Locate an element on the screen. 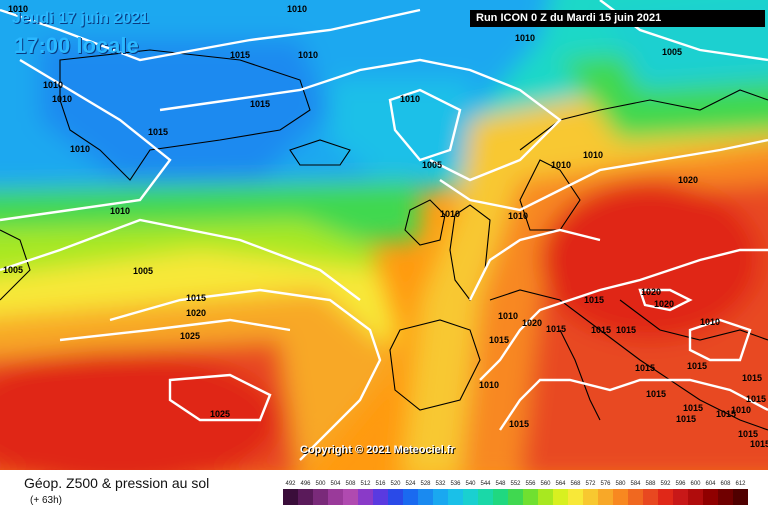  scale-tick-label: 544 is located at coordinates (485, 484).